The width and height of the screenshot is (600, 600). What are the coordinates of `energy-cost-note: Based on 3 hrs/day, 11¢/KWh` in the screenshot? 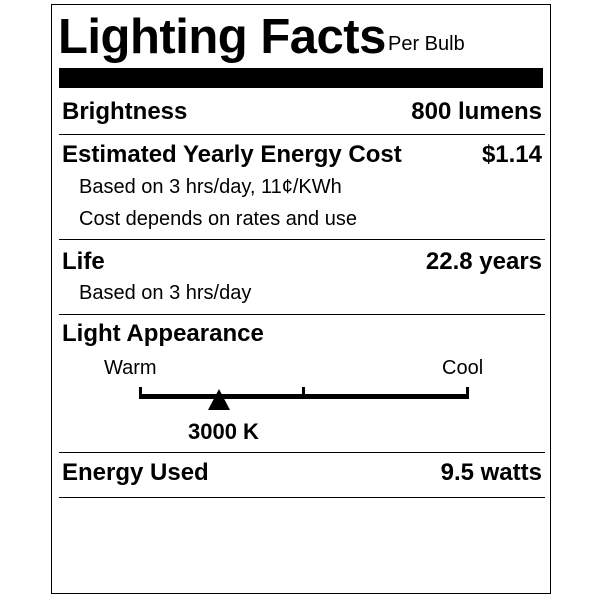 It's located at (210, 187).